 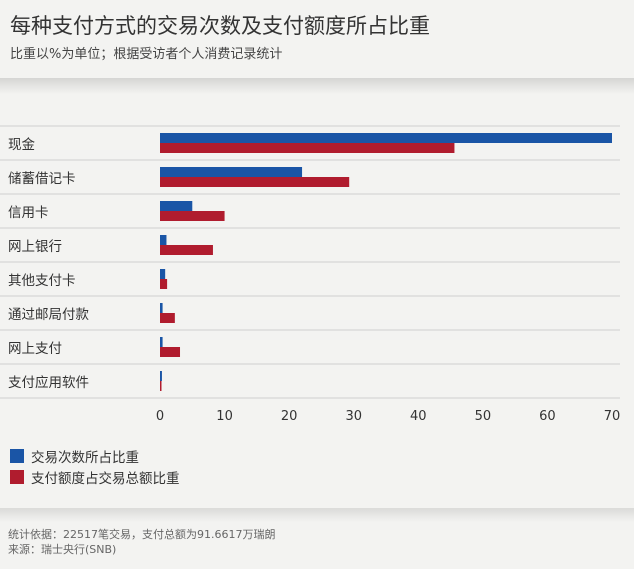 I want to click on category-label: 支付应用软件, so click(x=48, y=382).